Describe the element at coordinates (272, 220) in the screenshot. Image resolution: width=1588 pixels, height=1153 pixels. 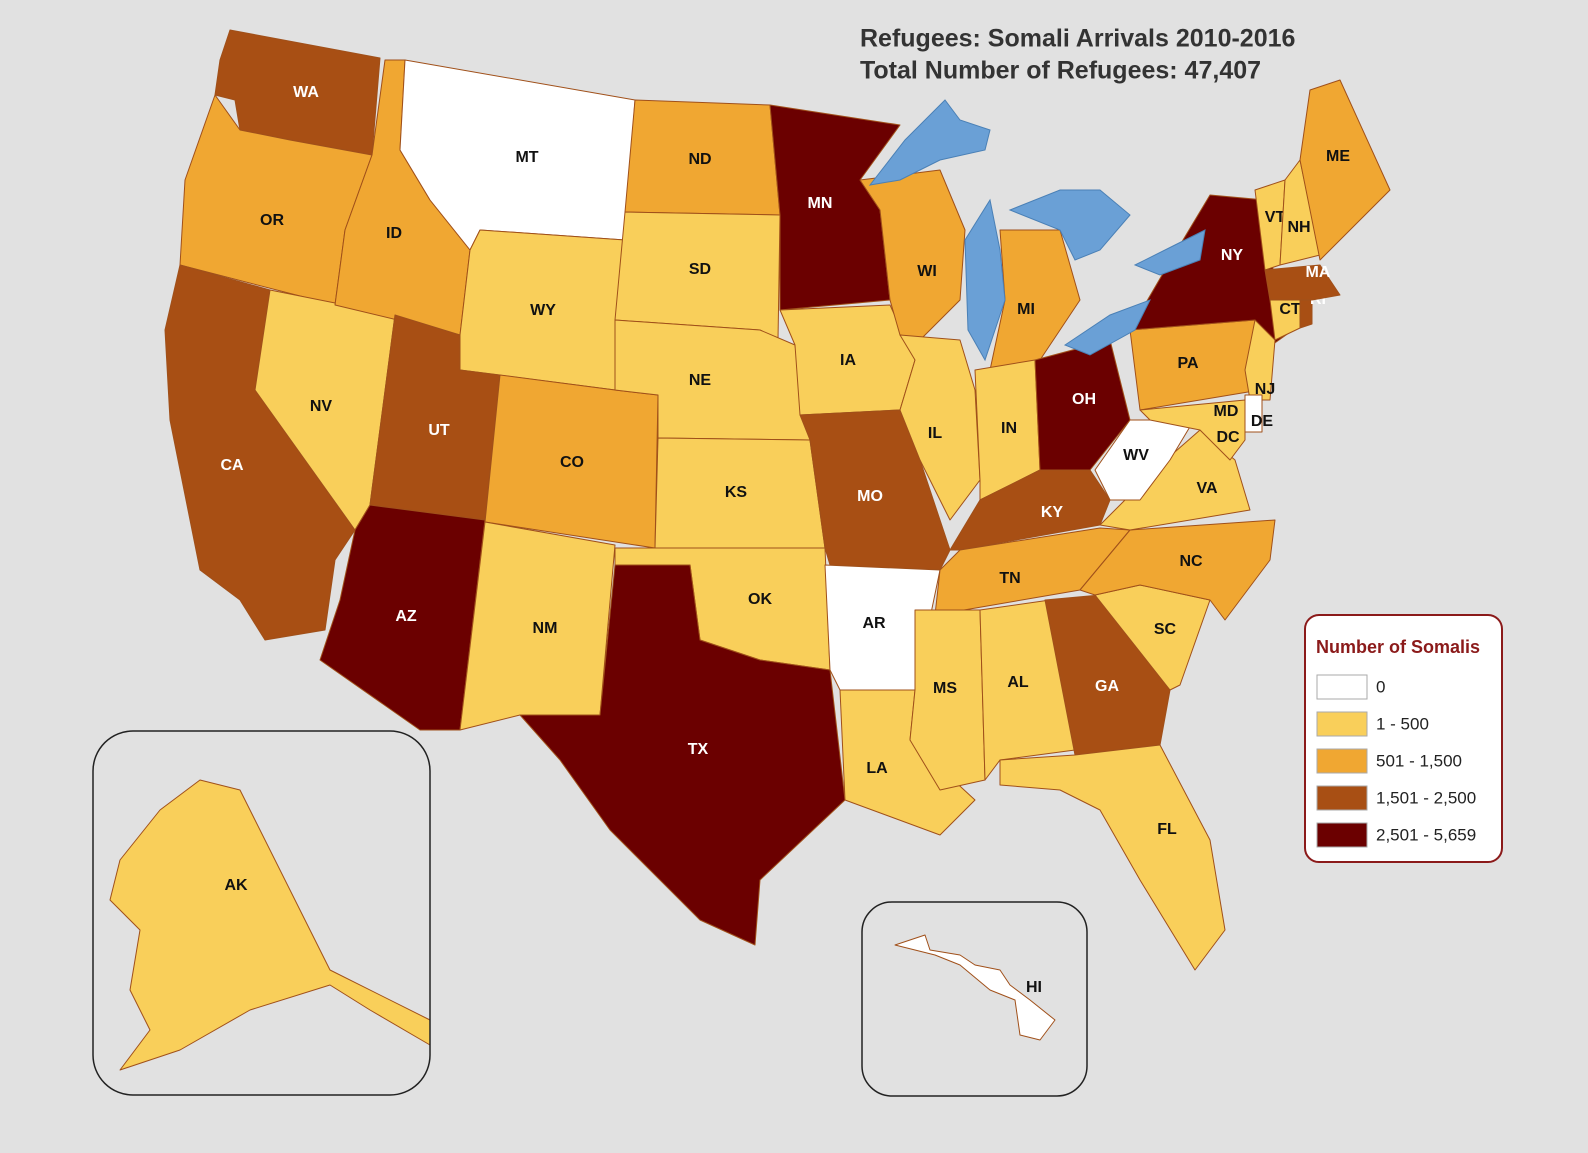
I see `state-label: OR` at that location.